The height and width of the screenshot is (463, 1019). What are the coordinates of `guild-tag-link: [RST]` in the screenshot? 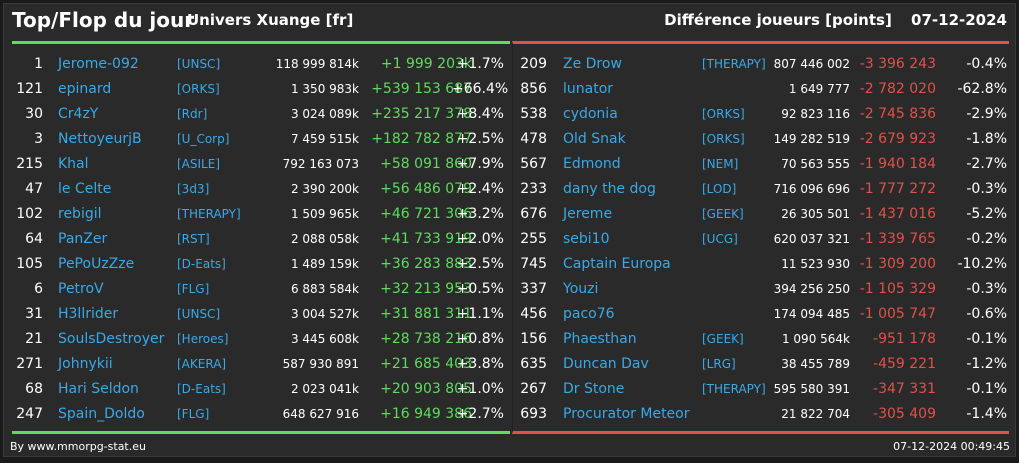 It's located at (193, 239).